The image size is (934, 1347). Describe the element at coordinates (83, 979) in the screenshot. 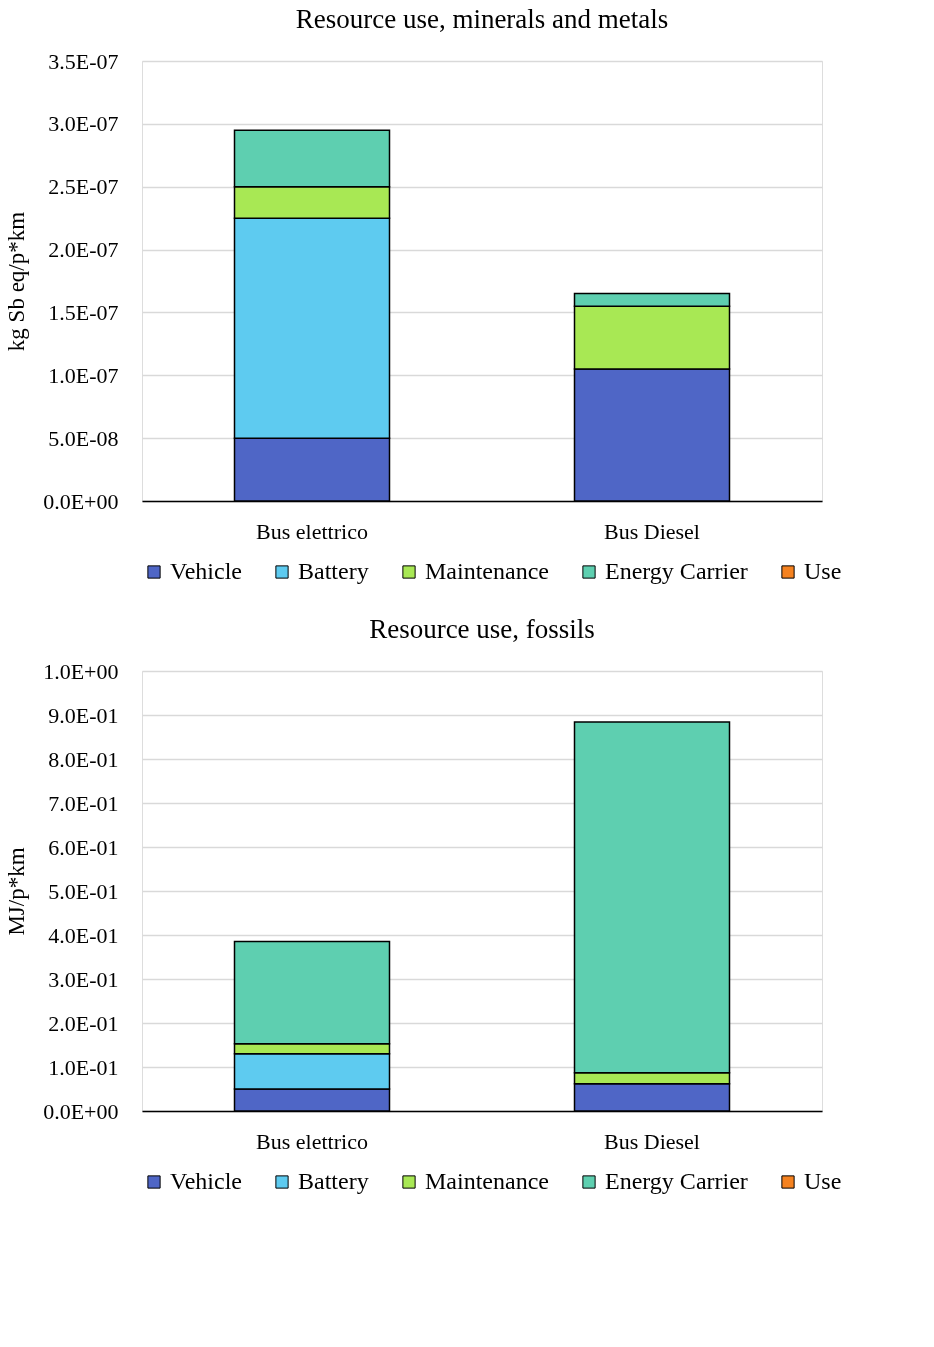

I see `y-tick-label: 3.0E-01` at that location.